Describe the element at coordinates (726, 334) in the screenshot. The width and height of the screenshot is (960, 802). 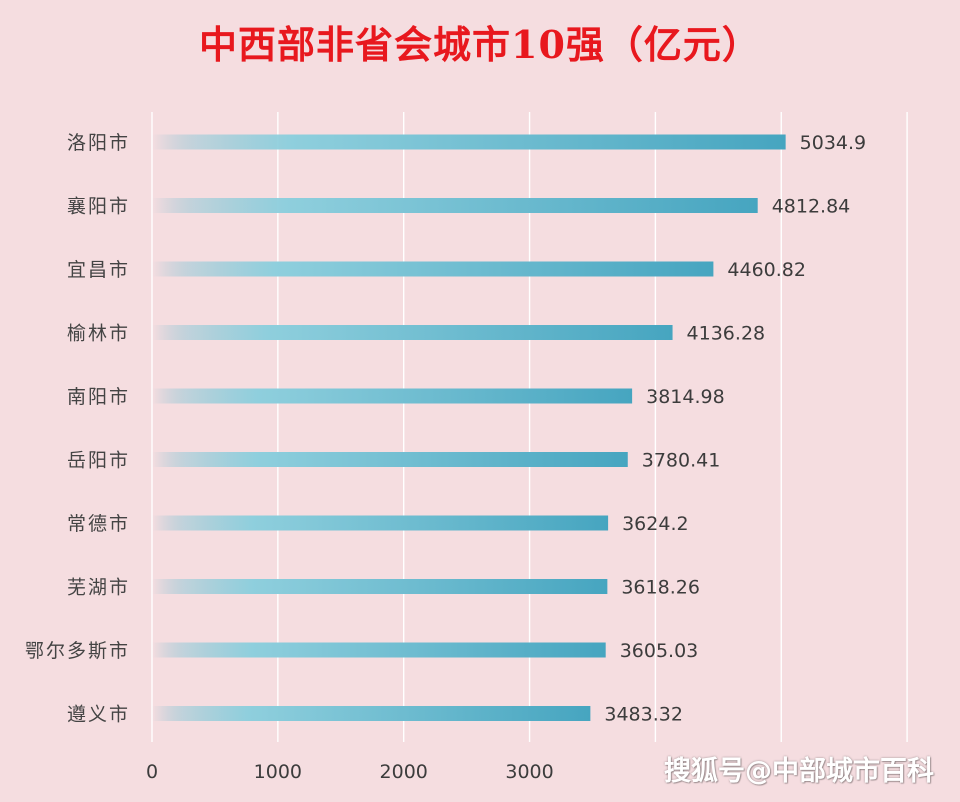
I see `data-label: 4136.28` at that location.